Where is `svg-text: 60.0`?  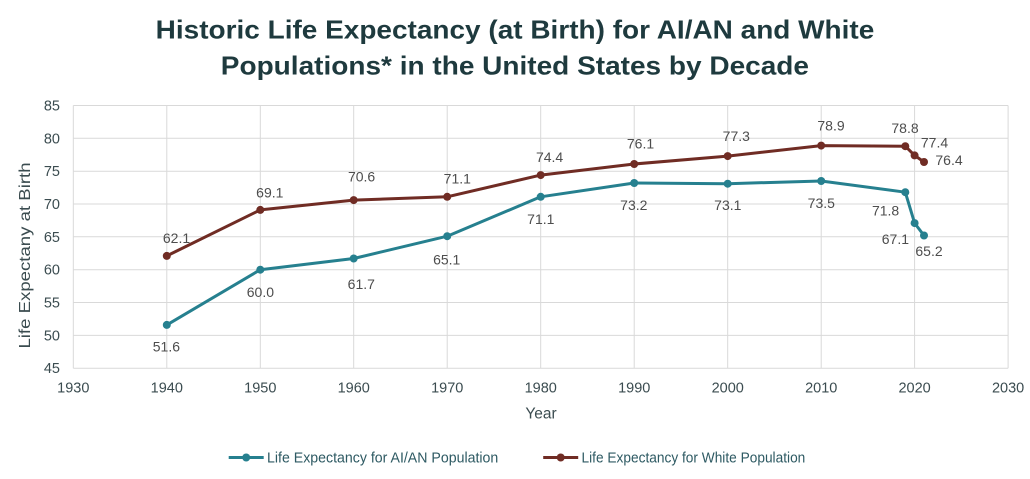
svg-text: 60.0 is located at coordinates (260, 292).